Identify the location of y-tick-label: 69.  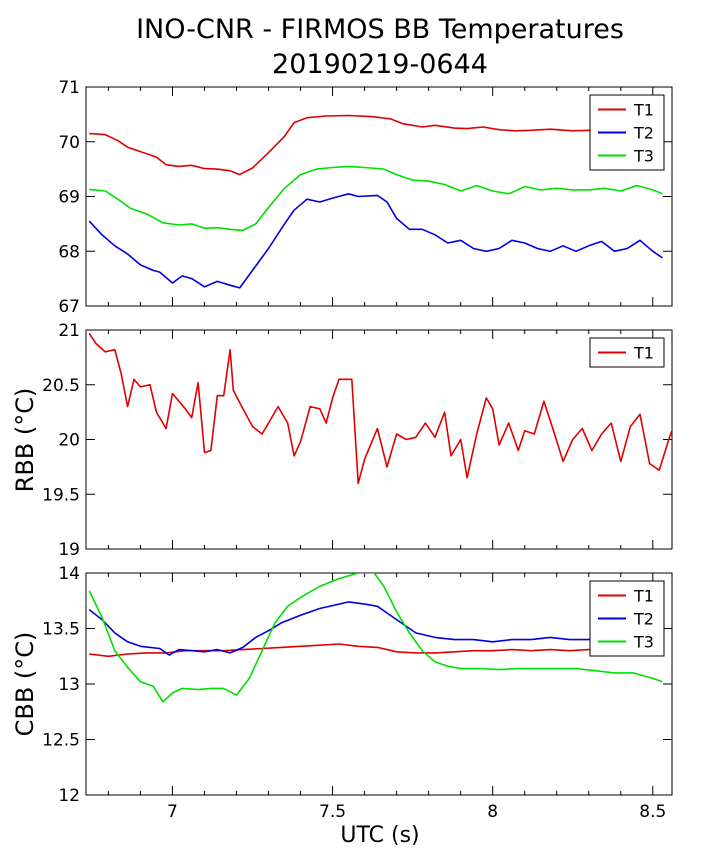
(69, 198).